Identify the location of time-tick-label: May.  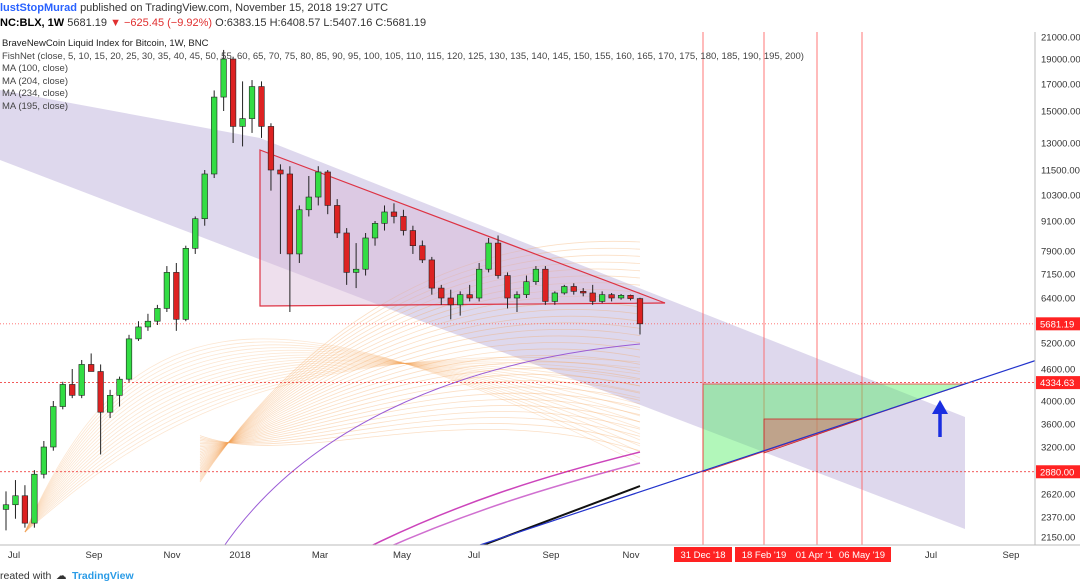
(402, 555).